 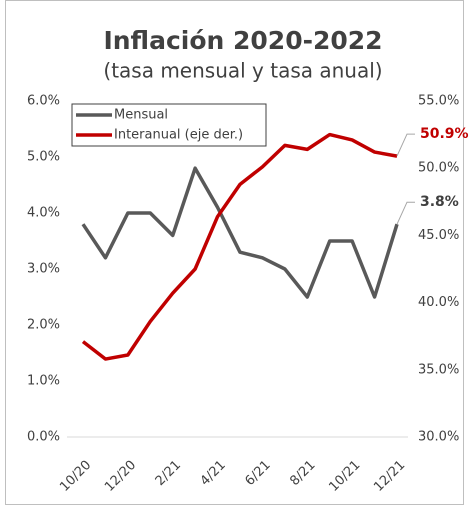 I want to click on y2-tick-label: 35.0%, so click(x=438, y=369).